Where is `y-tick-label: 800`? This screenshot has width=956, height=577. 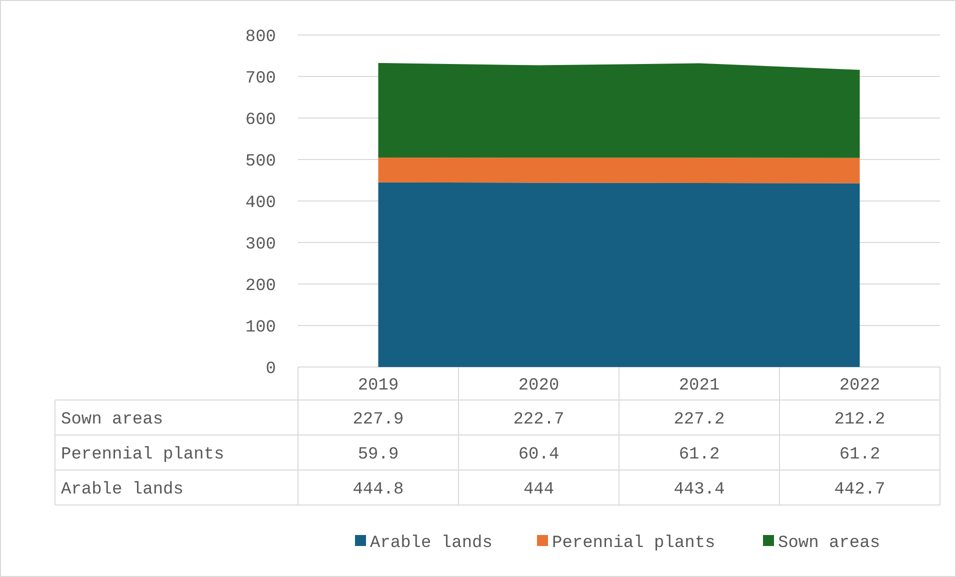 y-tick-label: 800 is located at coordinates (260, 37).